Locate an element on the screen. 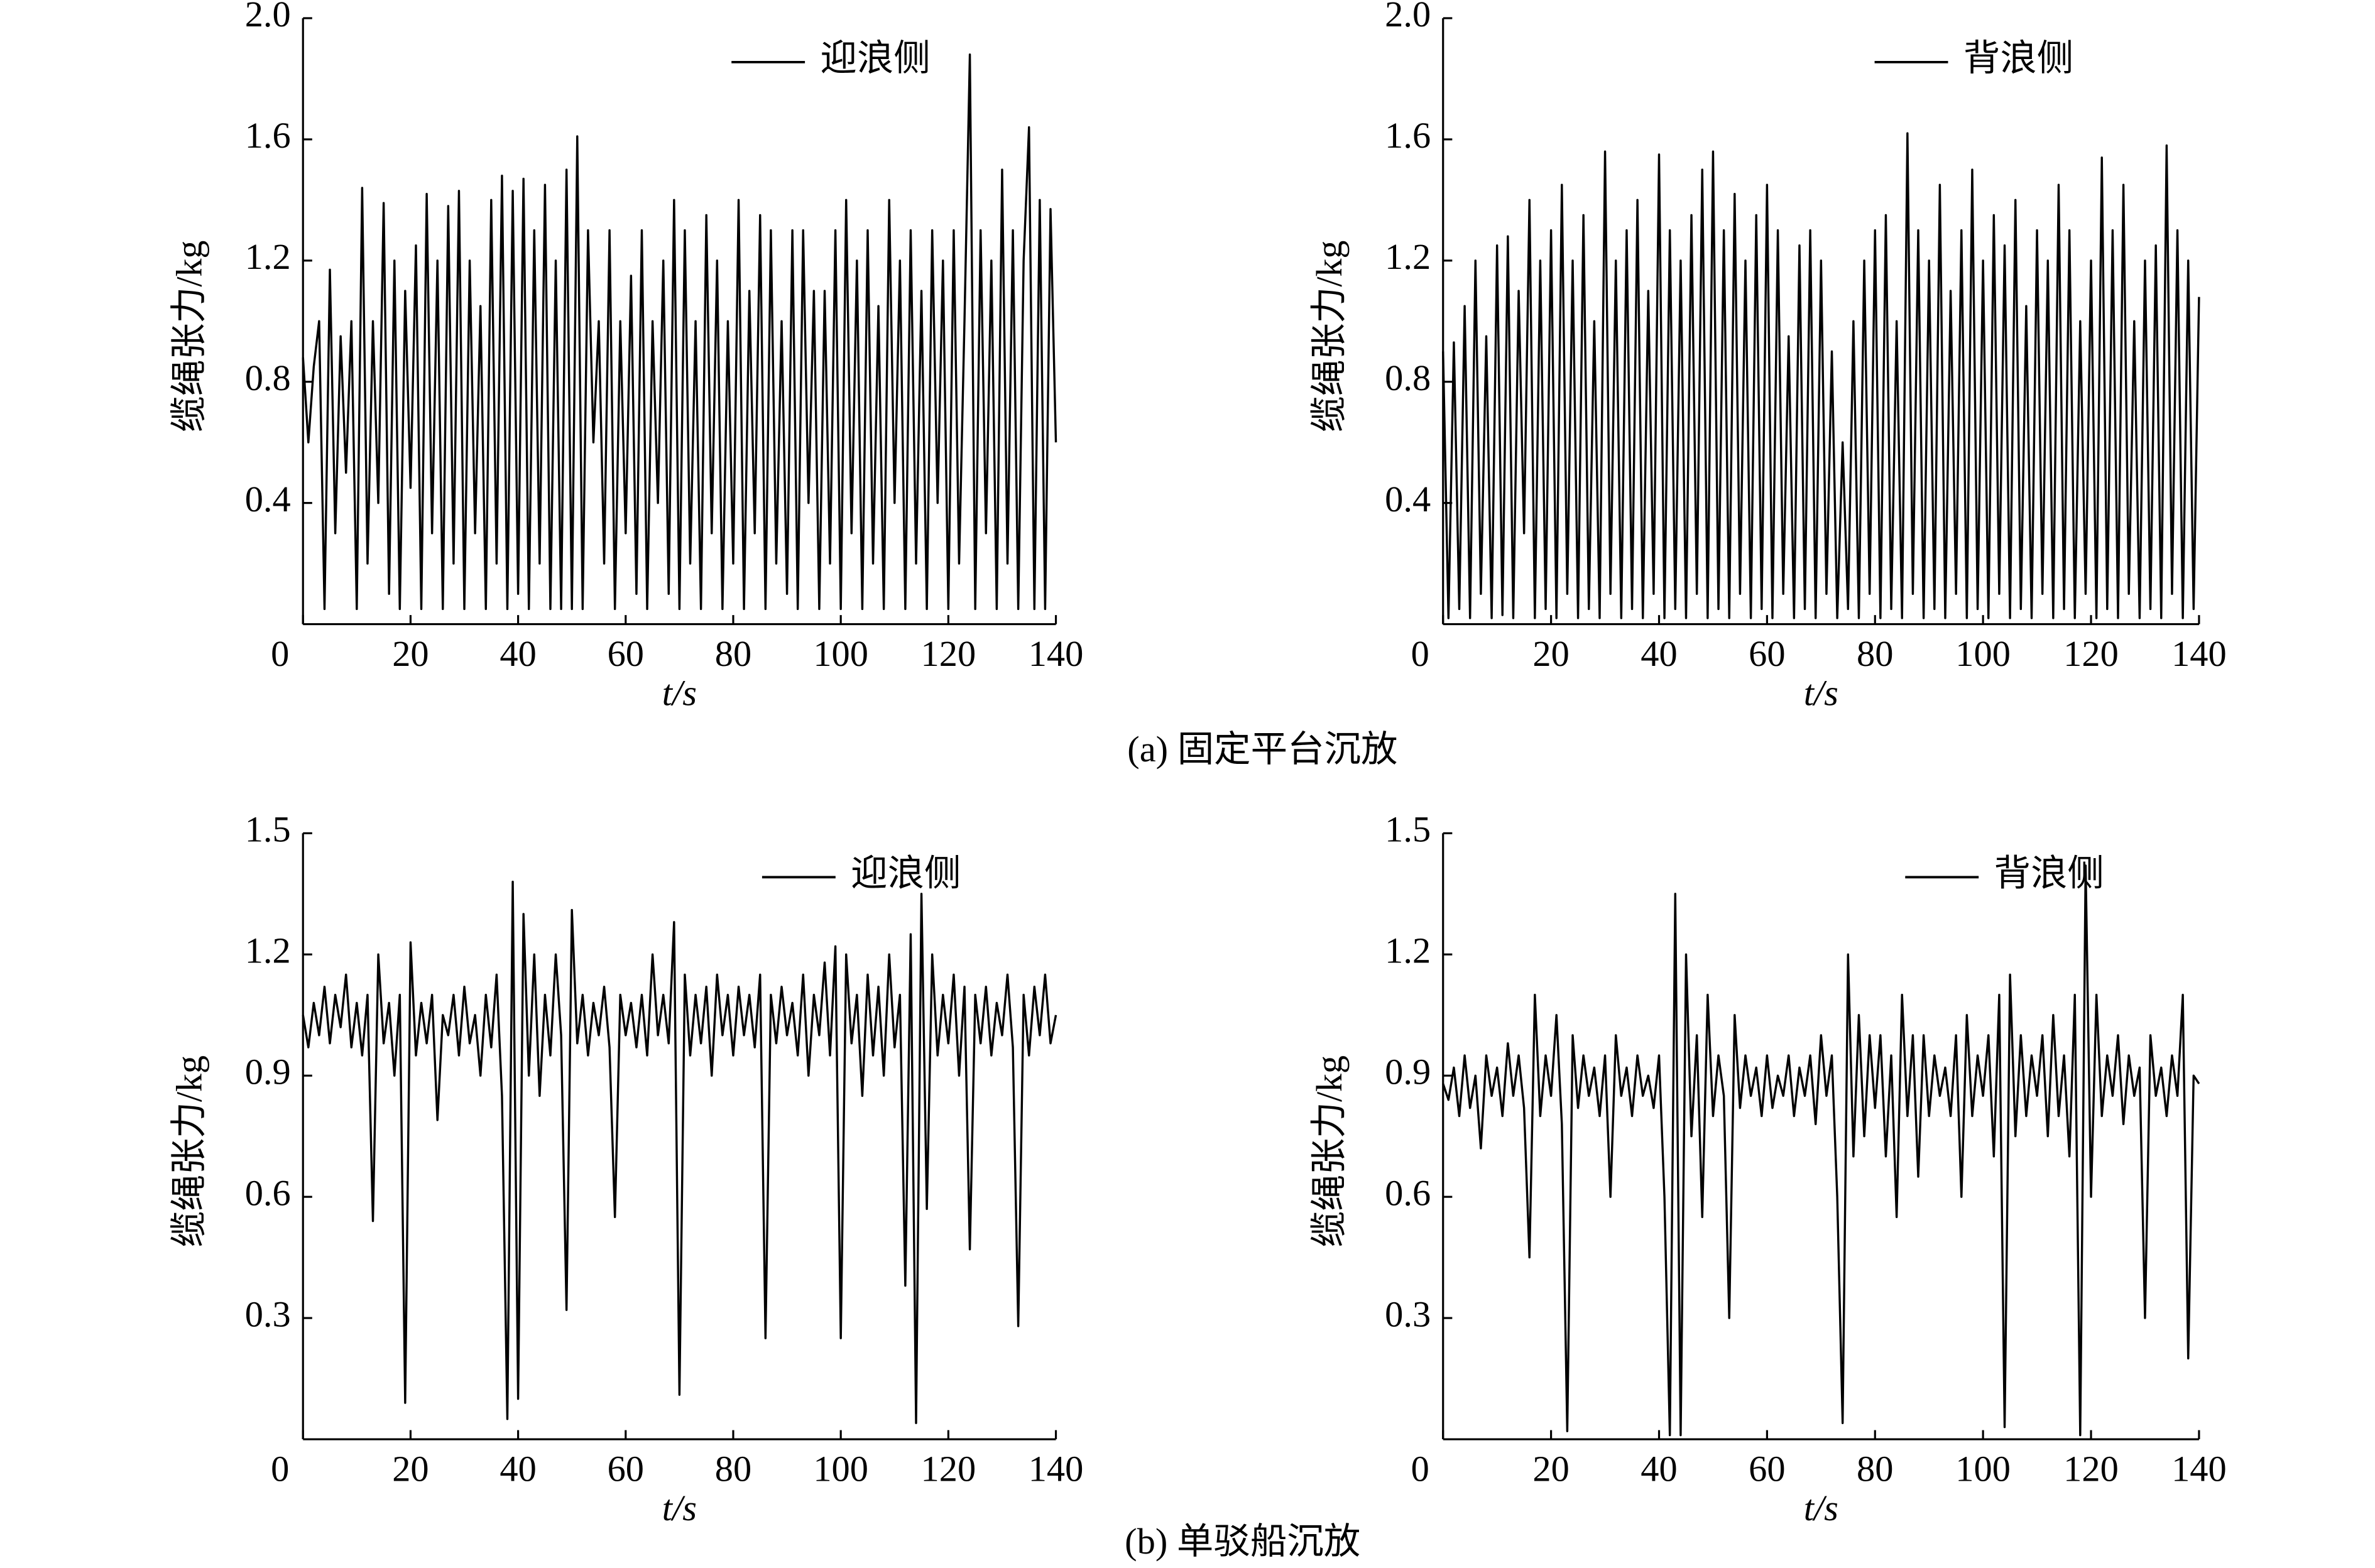 This screenshot has height=1568, width=2375. caption: (b) 单驳船沉放 is located at coordinates (1242, 1541).